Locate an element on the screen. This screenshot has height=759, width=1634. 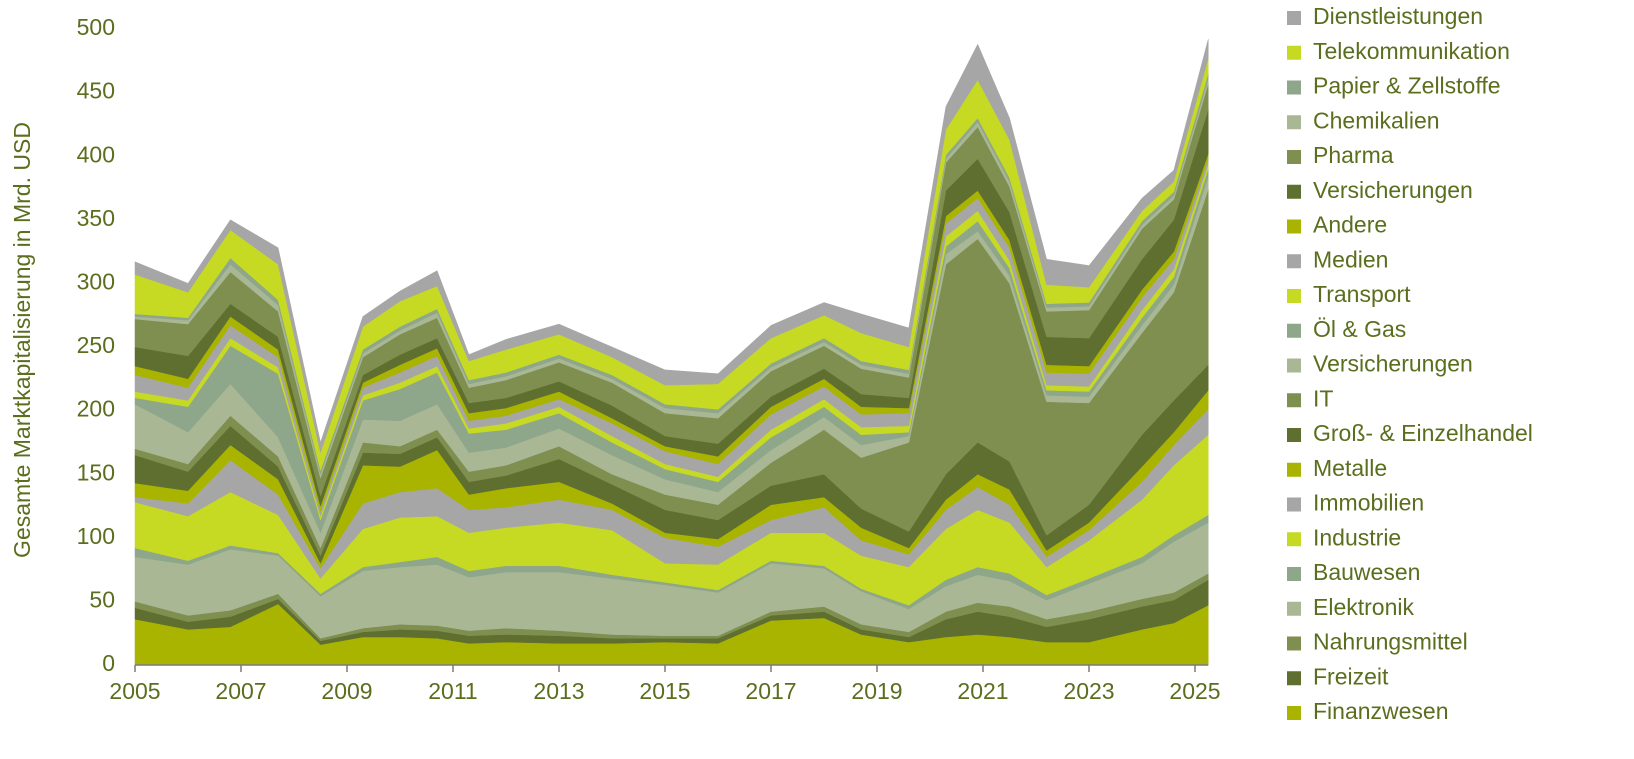
x-tick-label: 2007 is located at coordinates (240, 691).